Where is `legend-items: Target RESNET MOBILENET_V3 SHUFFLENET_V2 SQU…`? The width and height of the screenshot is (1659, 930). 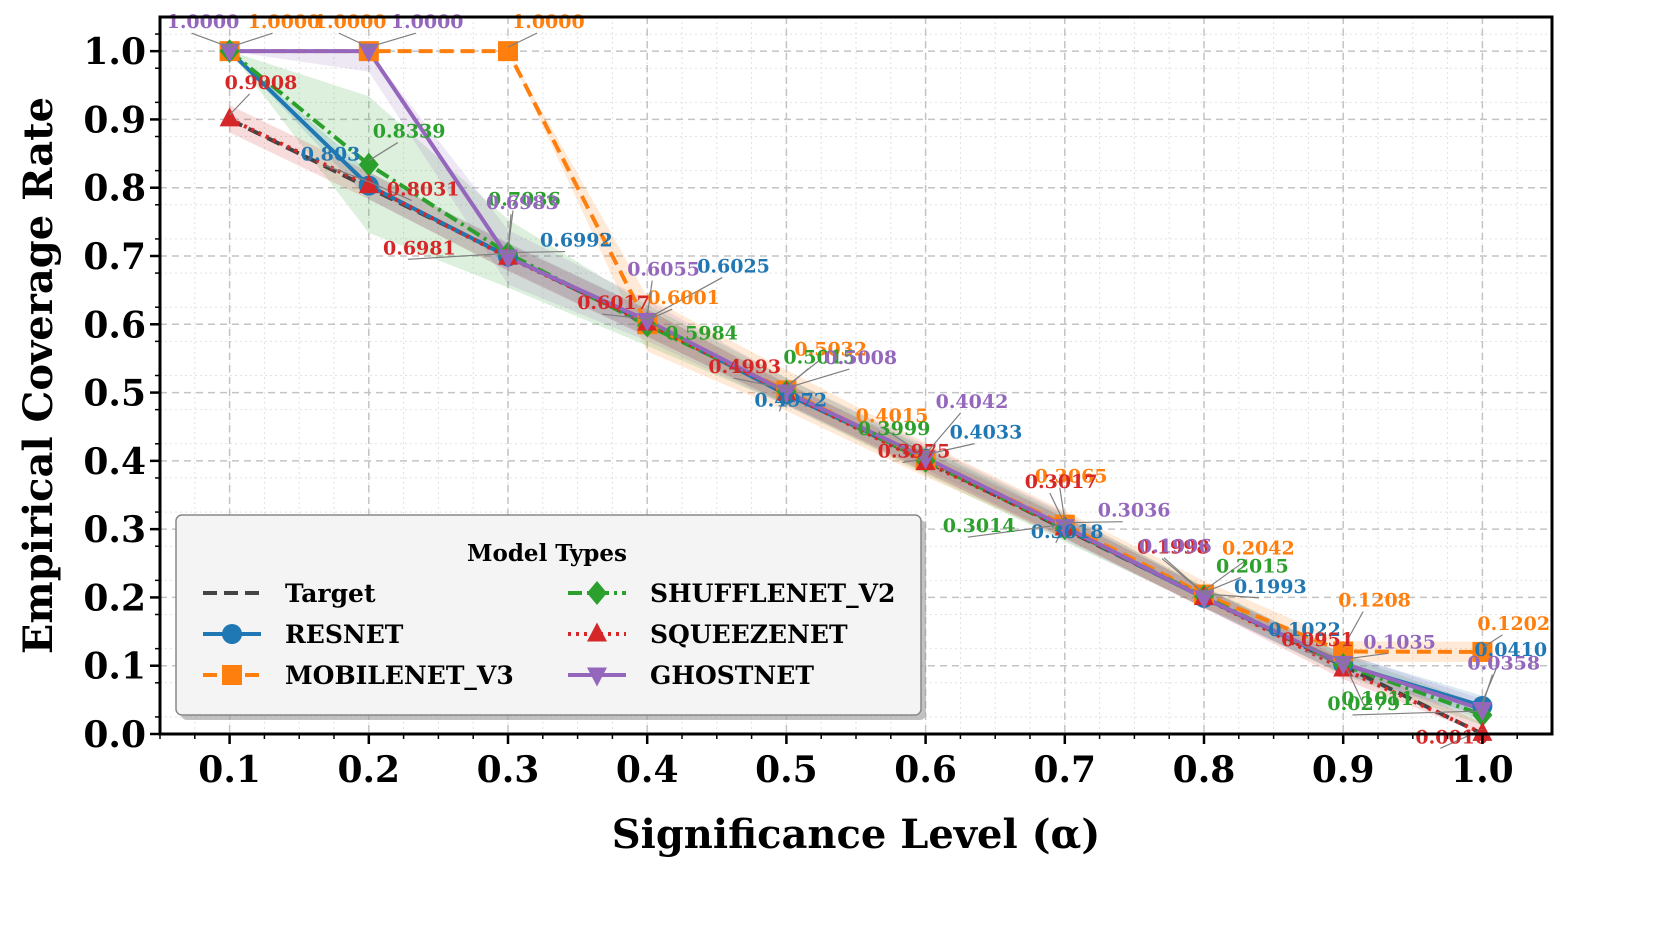 legend-items: Target RESNET MOBILENET_V3 SHUFFLENET_V2 SQU… is located at coordinates (549, 634).